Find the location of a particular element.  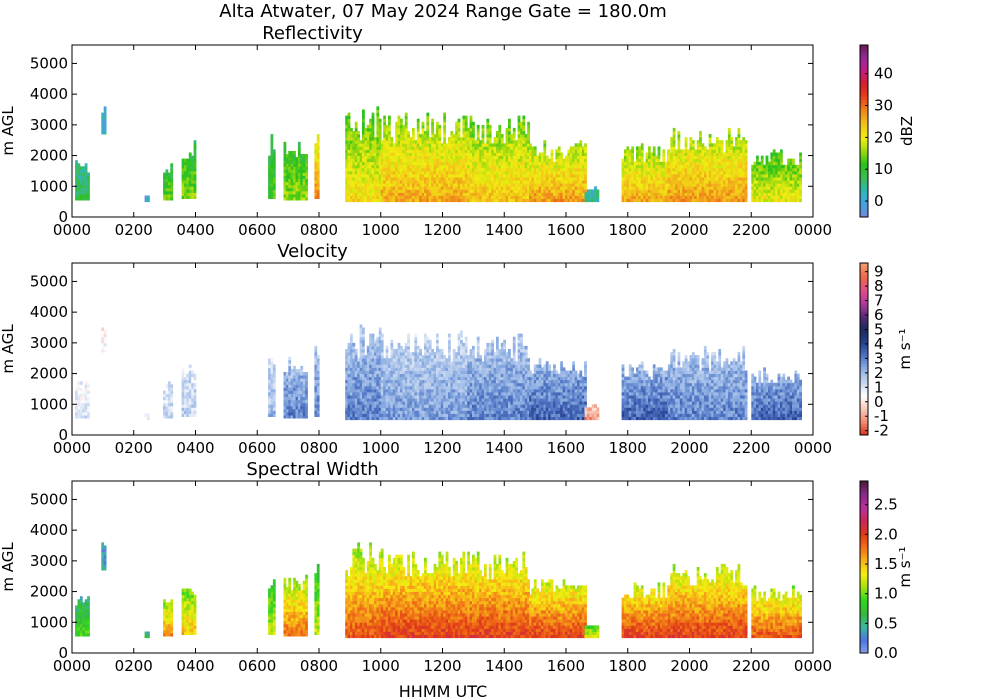

panel-title: Reflectivity is located at coordinates (312, 33).